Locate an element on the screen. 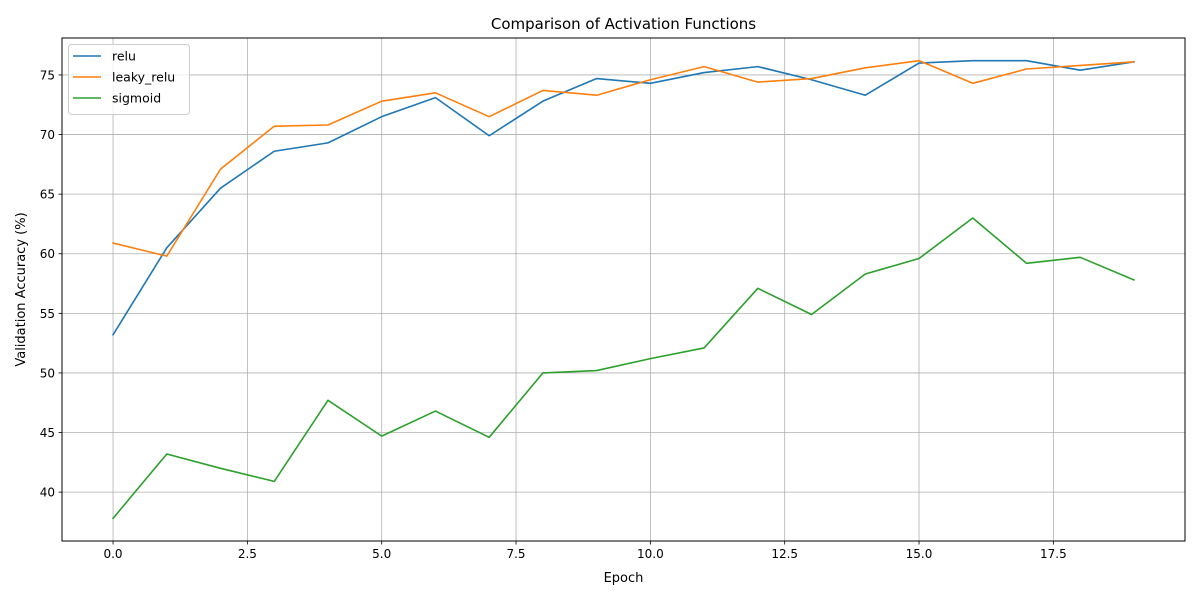 The height and width of the screenshot is (600, 1200). y-tick-label: 60 is located at coordinates (47, 254).